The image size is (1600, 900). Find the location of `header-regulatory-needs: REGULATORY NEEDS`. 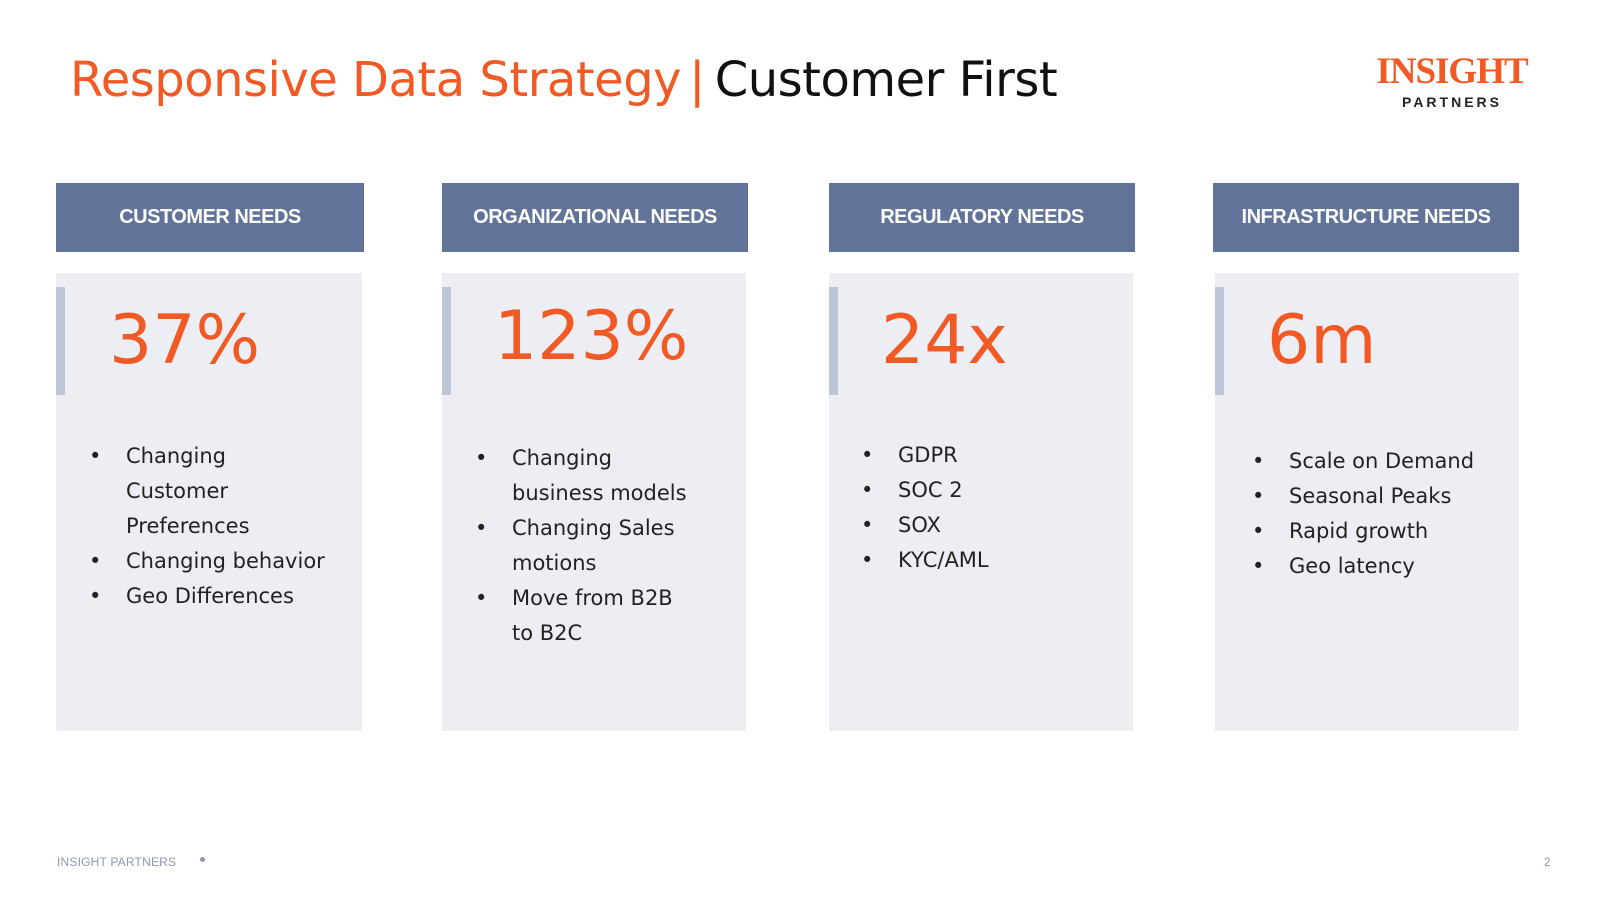

header-regulatory-needs: REGULATORY NEEDS is located at coordinates (982, 217).